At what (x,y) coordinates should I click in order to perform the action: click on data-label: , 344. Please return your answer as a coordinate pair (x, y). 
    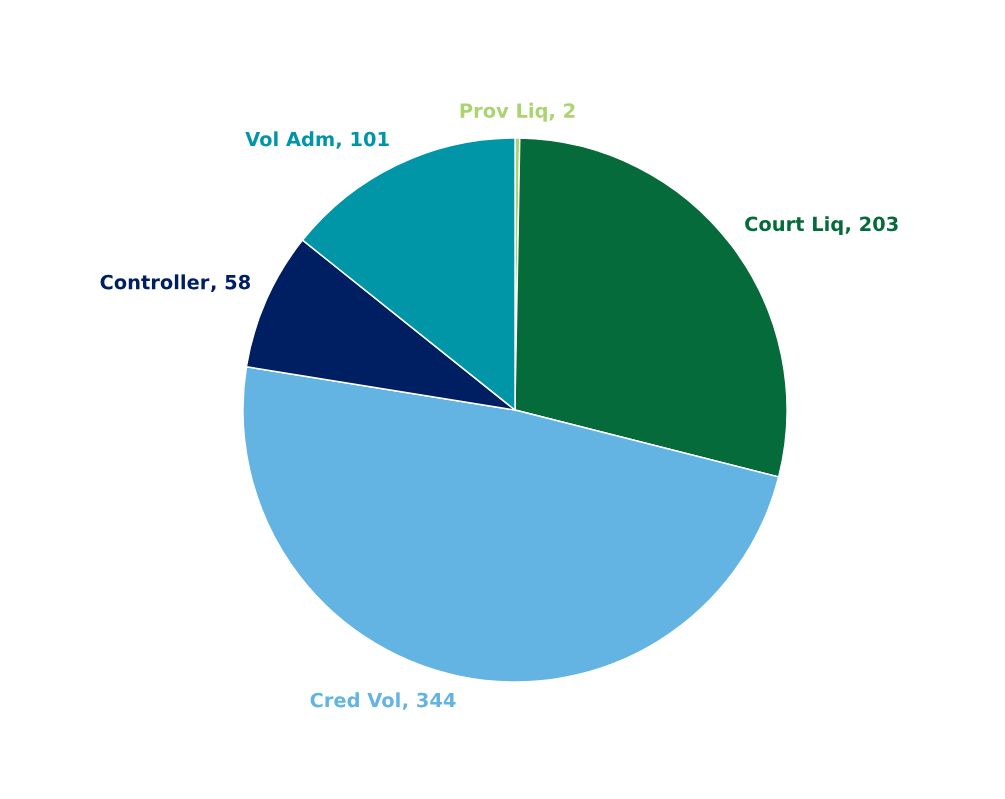
    Looking at the image, I should click on (429, 701).